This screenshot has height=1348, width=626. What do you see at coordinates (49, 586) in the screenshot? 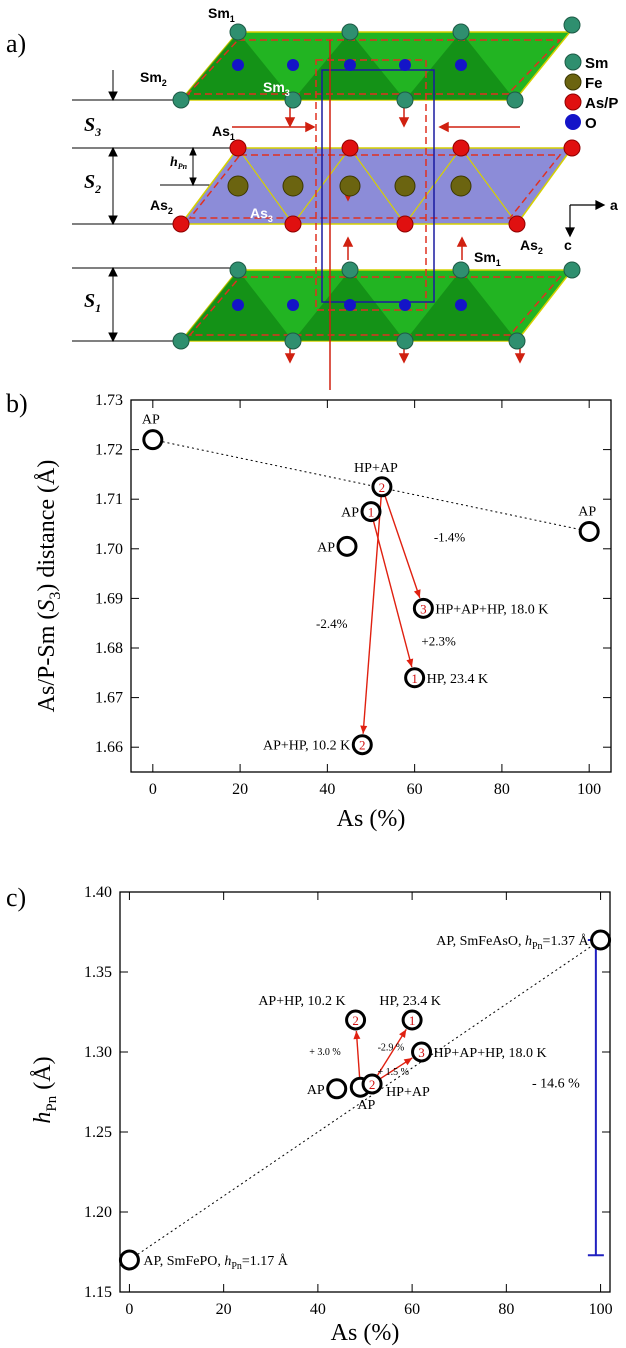
I see `y-axis-title-b: As/P-Sm (S3) distance (Å)` at bounding box center [49, 586].